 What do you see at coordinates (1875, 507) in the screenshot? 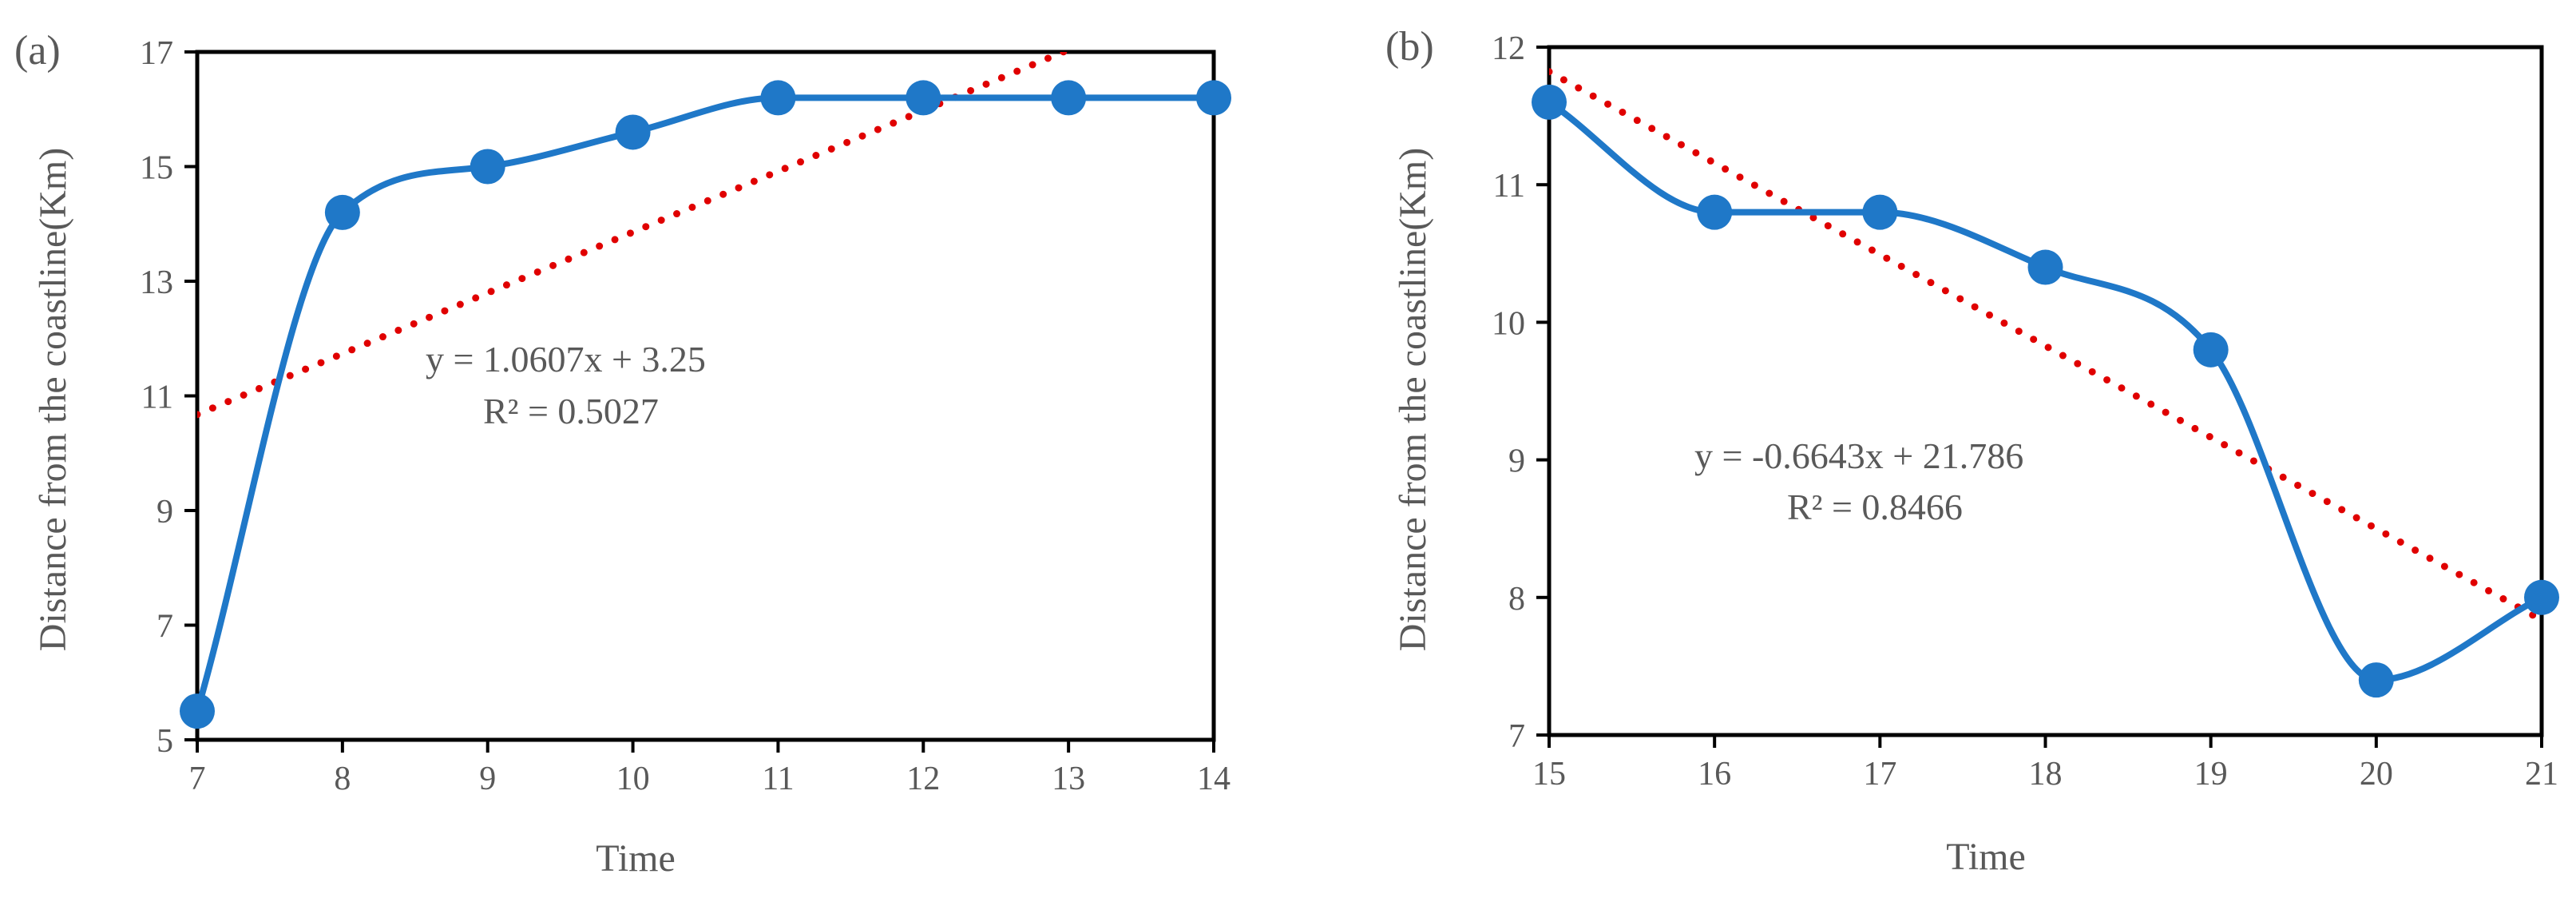
I see `chart-b-trendline-r-squared: R² = 0.8466` at bounding box center [1875, 507].